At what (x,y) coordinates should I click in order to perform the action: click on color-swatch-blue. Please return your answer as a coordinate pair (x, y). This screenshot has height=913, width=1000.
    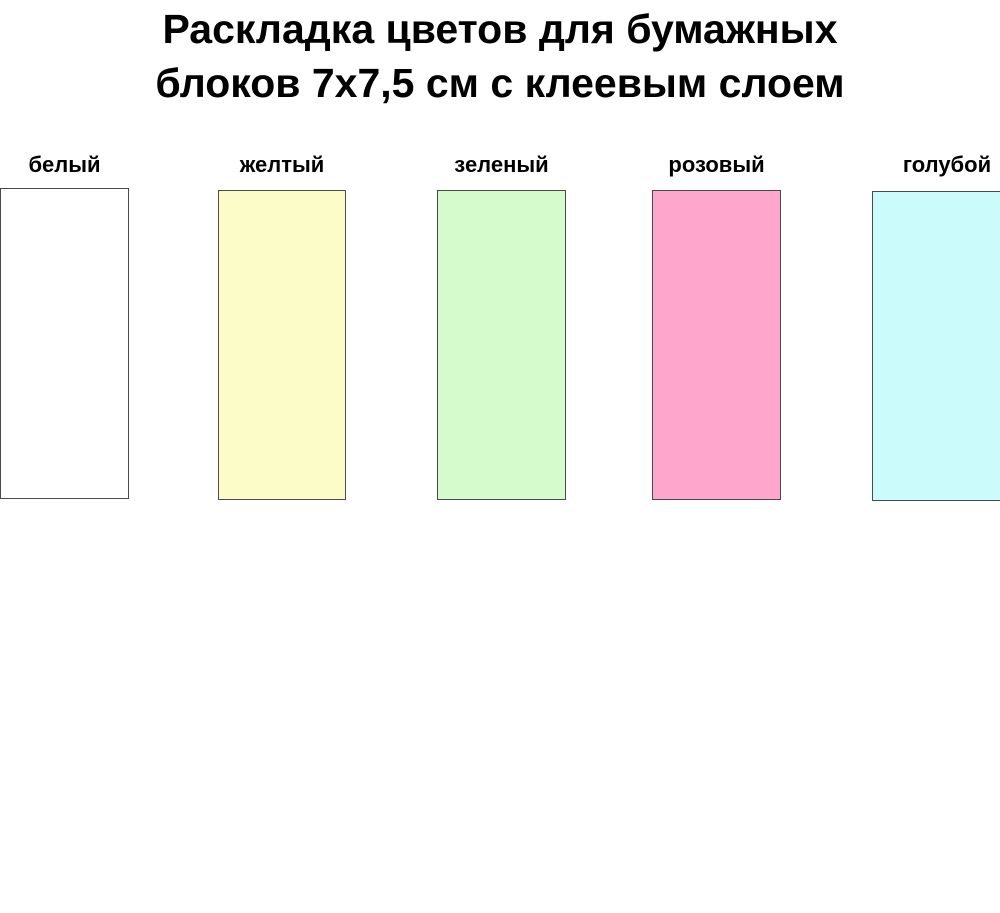
    Looking at the image, I should click on (936, 346).